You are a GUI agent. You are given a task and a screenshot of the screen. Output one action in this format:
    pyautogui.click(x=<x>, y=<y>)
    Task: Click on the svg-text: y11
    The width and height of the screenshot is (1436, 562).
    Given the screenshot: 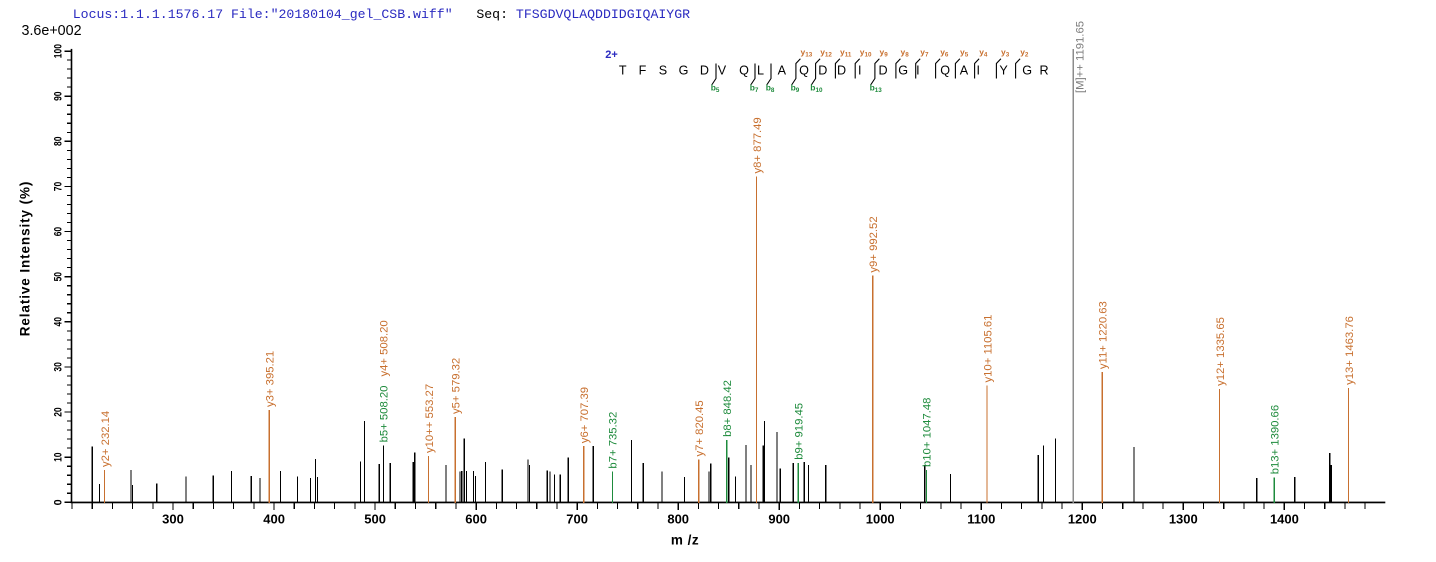 What is the action you would take?
    pyautogui.click(x=846, y=52)
    